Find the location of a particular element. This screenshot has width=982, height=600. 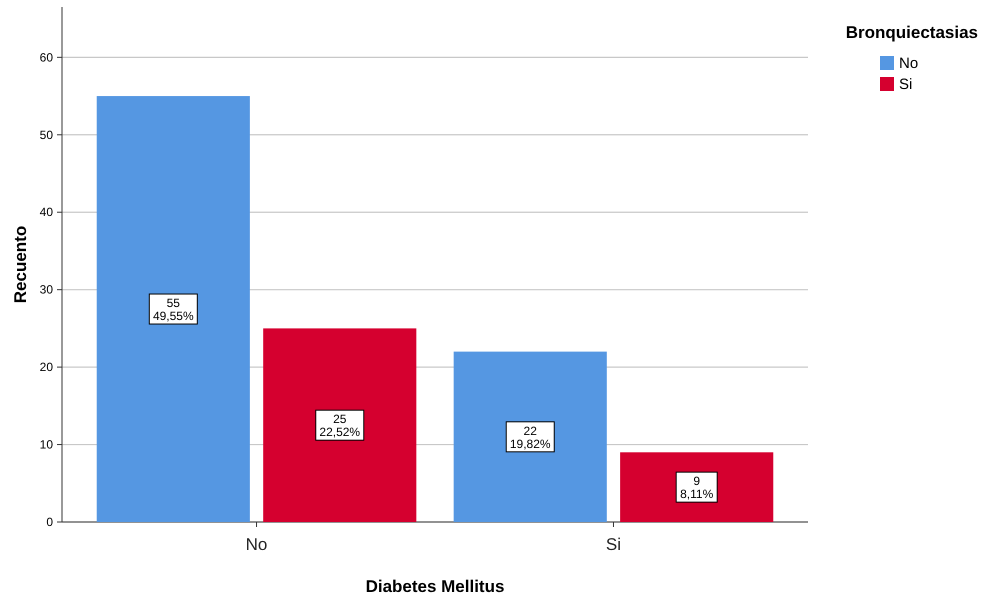

data-label: 9 8,11% is located at coordinates (697, 488).